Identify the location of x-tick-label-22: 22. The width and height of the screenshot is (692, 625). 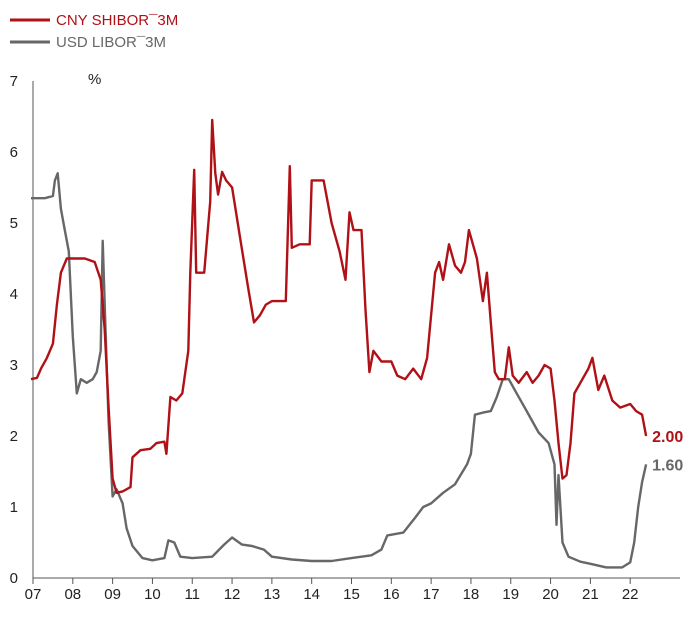
(630, 594).